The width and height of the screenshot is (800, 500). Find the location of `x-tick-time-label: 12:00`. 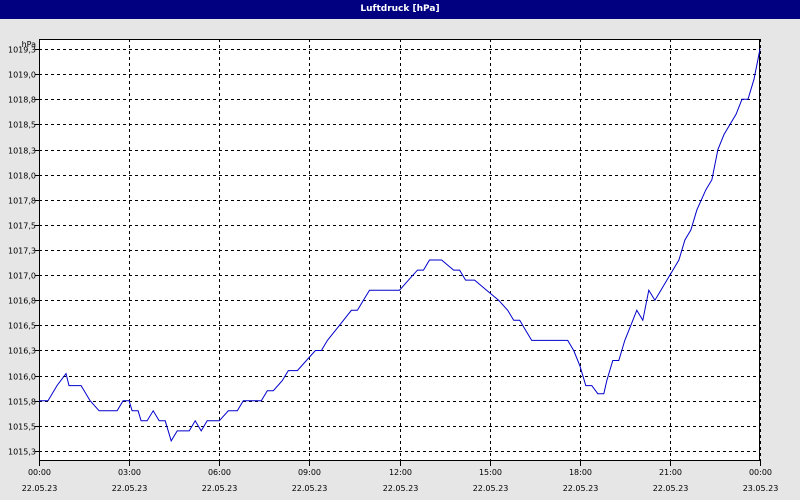

x-tick-time-label: 12:00 is located at coordinates (400, 472).